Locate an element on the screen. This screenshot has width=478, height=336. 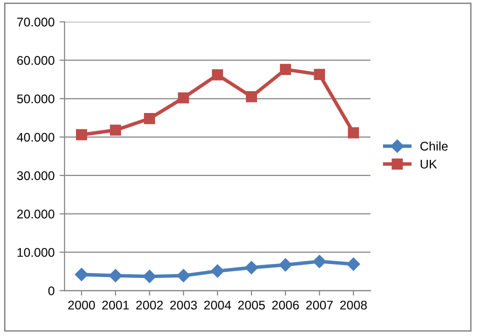
y-tick-label: 60.000 is located at coordinates (35, 60).